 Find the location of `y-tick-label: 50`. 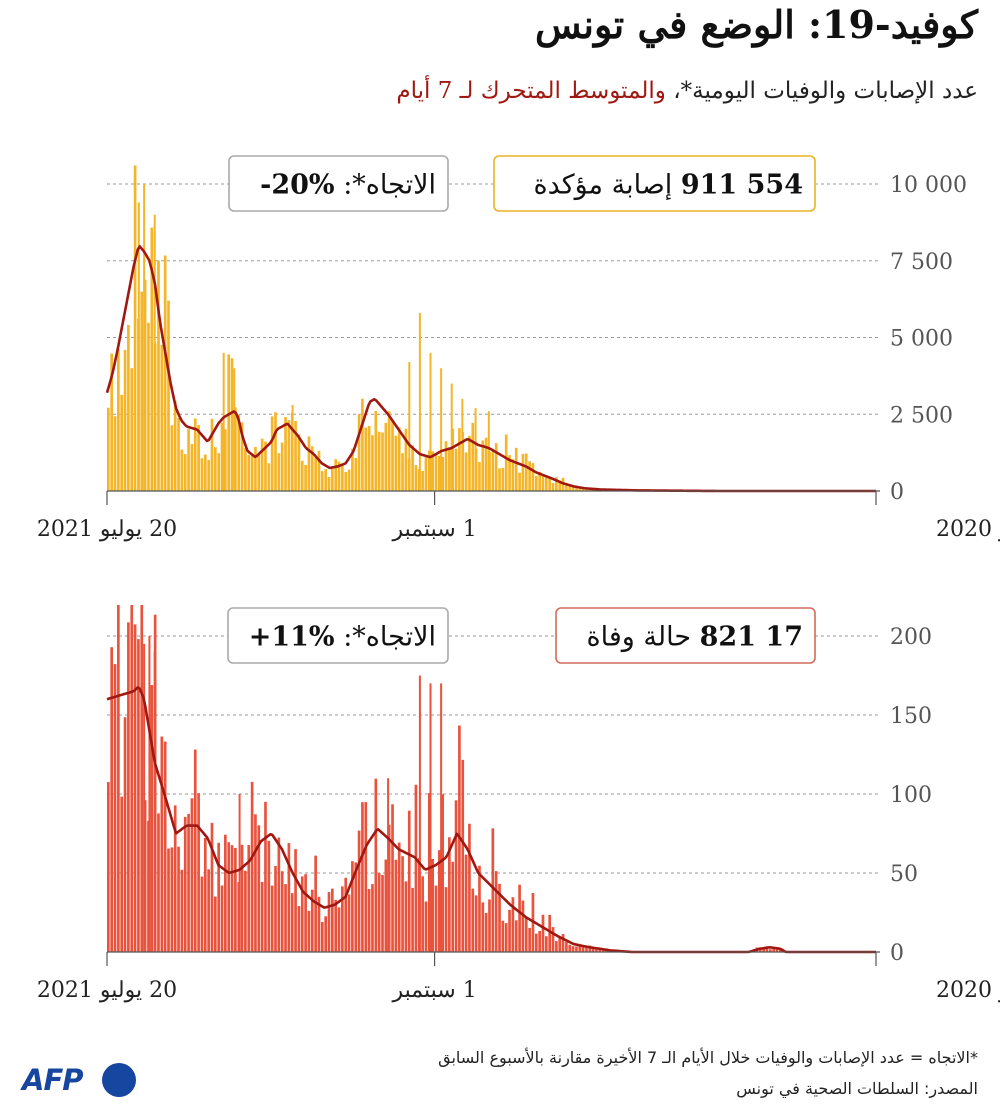

y-tick-label: 50 is located at coordinates (904, 874).